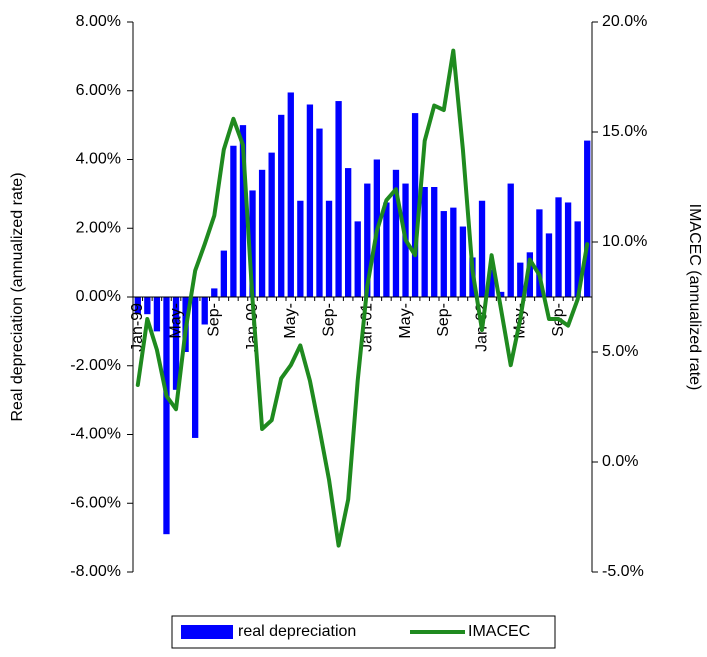  Describe the element at coordinates (98, 90) in the screenshot. I see `y-tick-label: 6.00%` at that location.